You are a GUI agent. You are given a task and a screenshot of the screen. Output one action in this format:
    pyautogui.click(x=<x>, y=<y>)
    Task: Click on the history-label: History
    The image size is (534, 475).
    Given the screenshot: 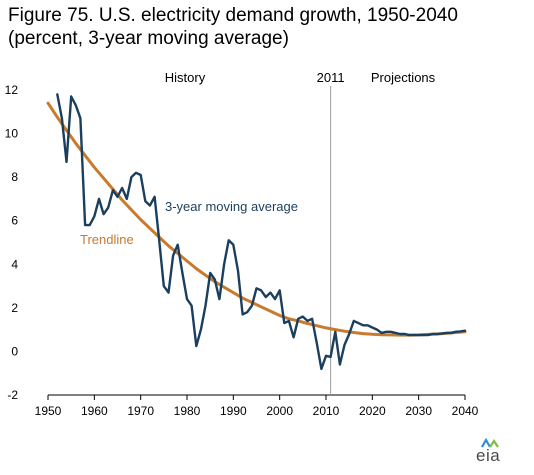 What is the action you would take?
    pyautogui.click(x=185, y=77)
    